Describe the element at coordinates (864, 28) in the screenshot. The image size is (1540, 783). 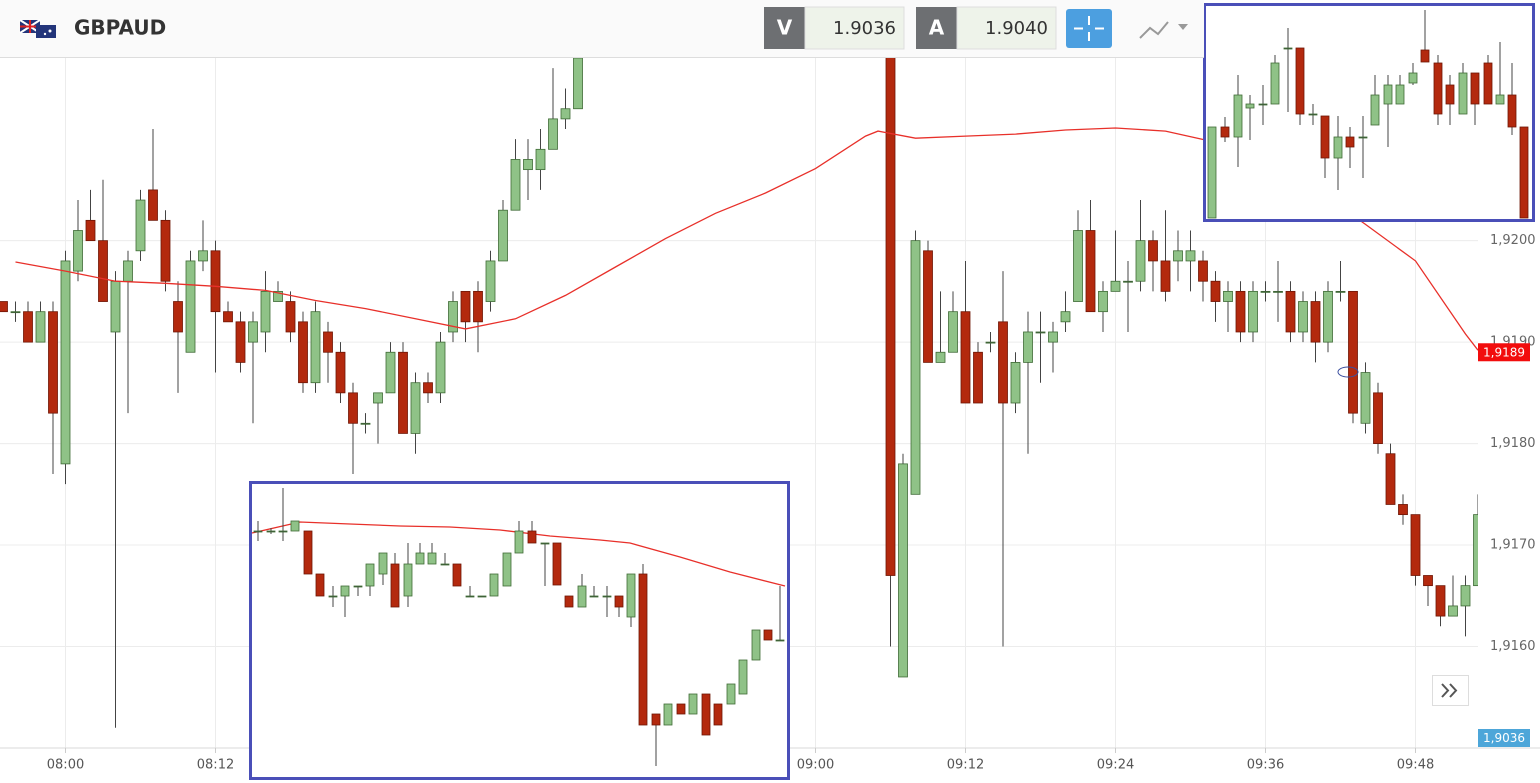
I see `sell-price: 1.9036` at that location.